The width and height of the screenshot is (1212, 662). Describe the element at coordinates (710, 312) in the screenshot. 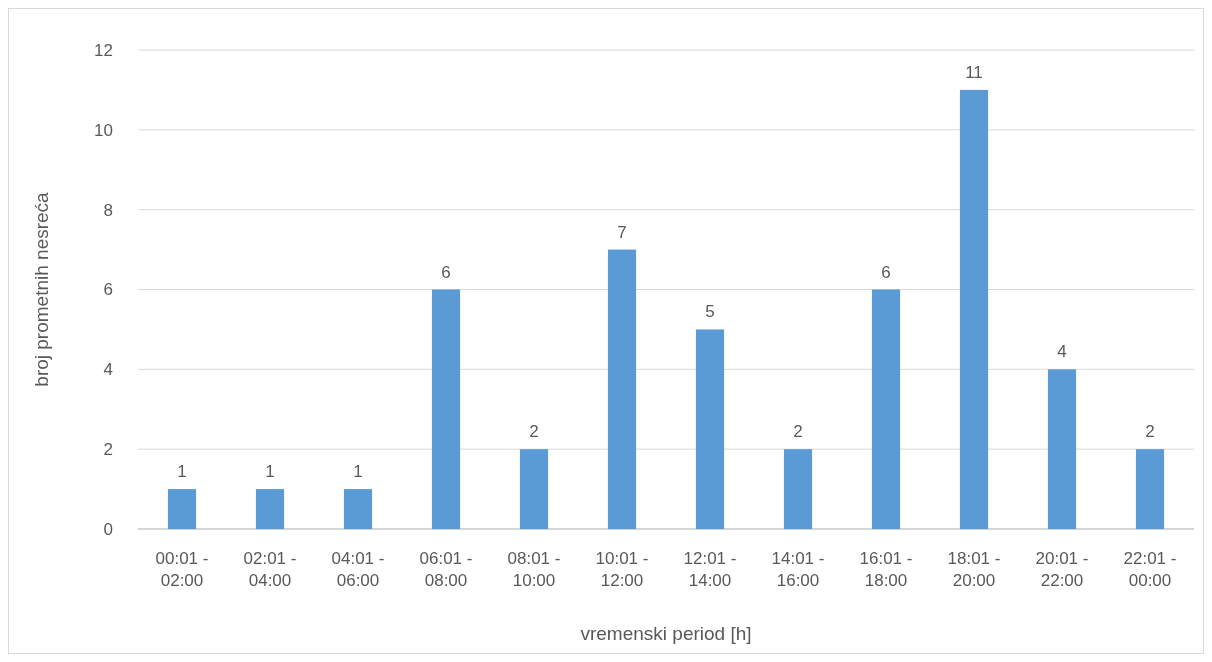

I see `data-label: 5` at that location.